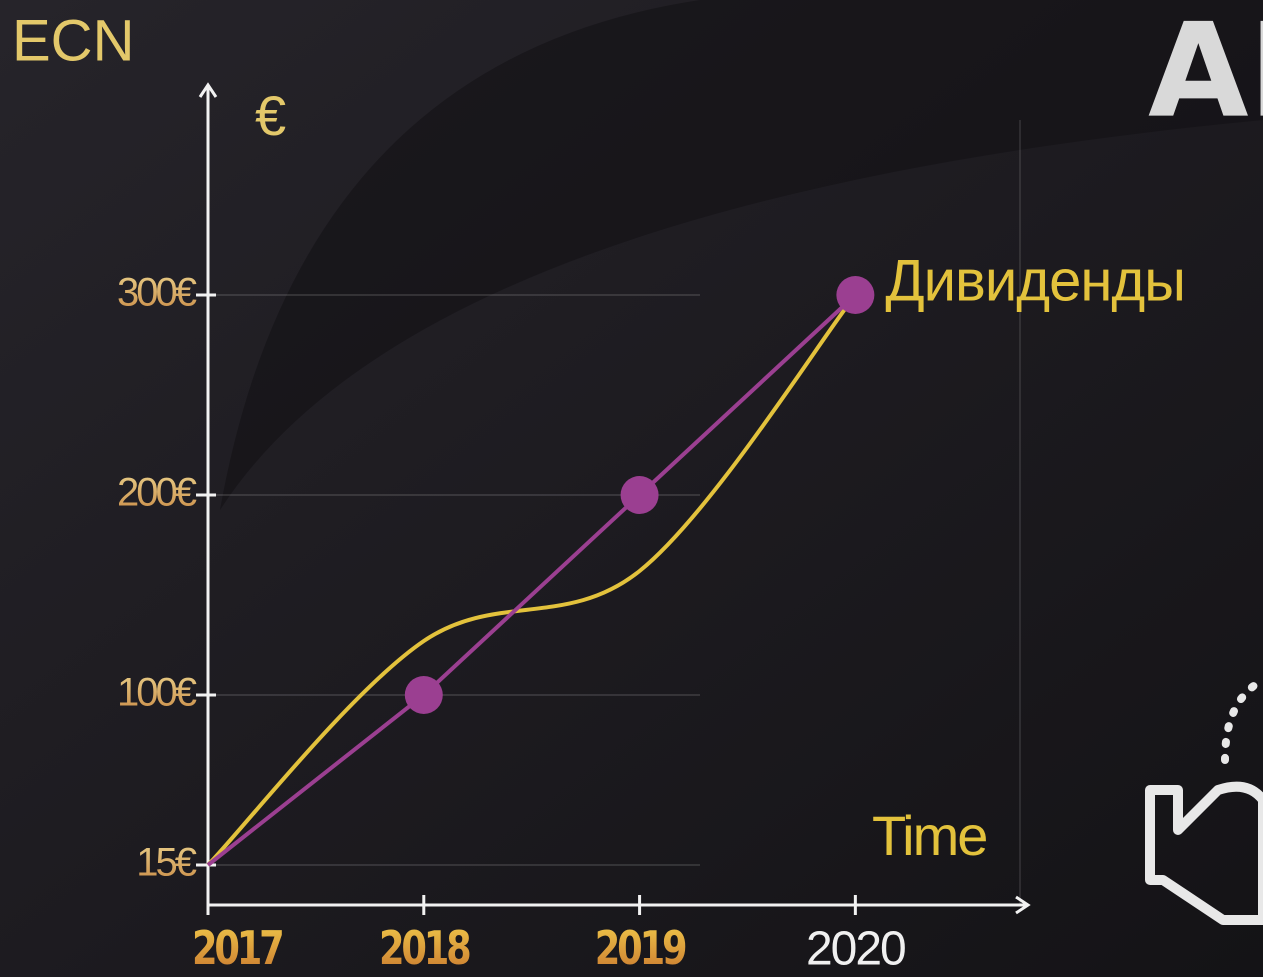 This screenshot has height=977, width=1263. What do you see at coordinates (73, 40) in the screenshot?
I see `chart-title: ECN` at bounding box center [73, 40].